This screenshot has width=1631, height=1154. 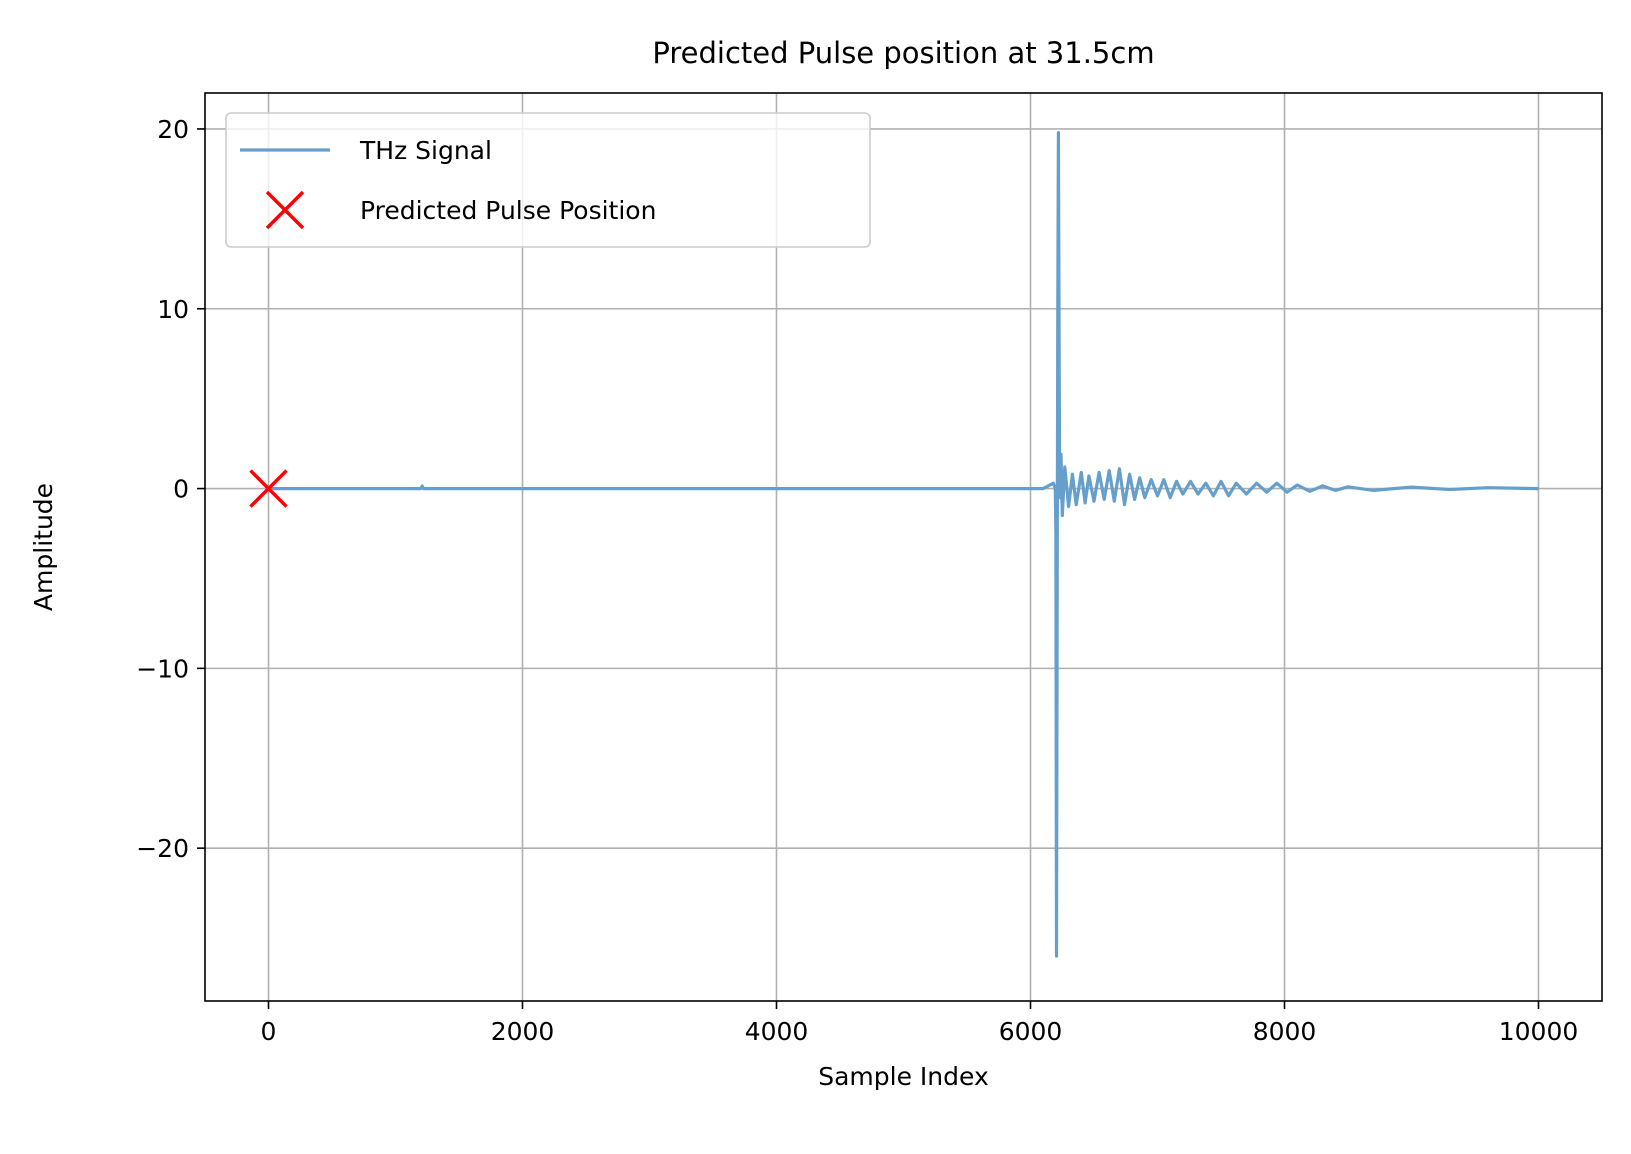 I want to click on x-tick-label: 2000, so click(x=523, y=1031).